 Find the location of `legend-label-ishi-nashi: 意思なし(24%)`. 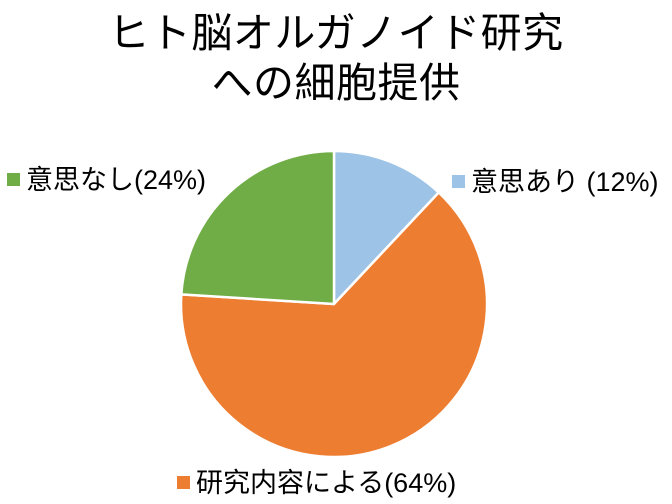

legend-label-ishi-nashi: 意思なし(24%) is located at coordinates (116, 180).